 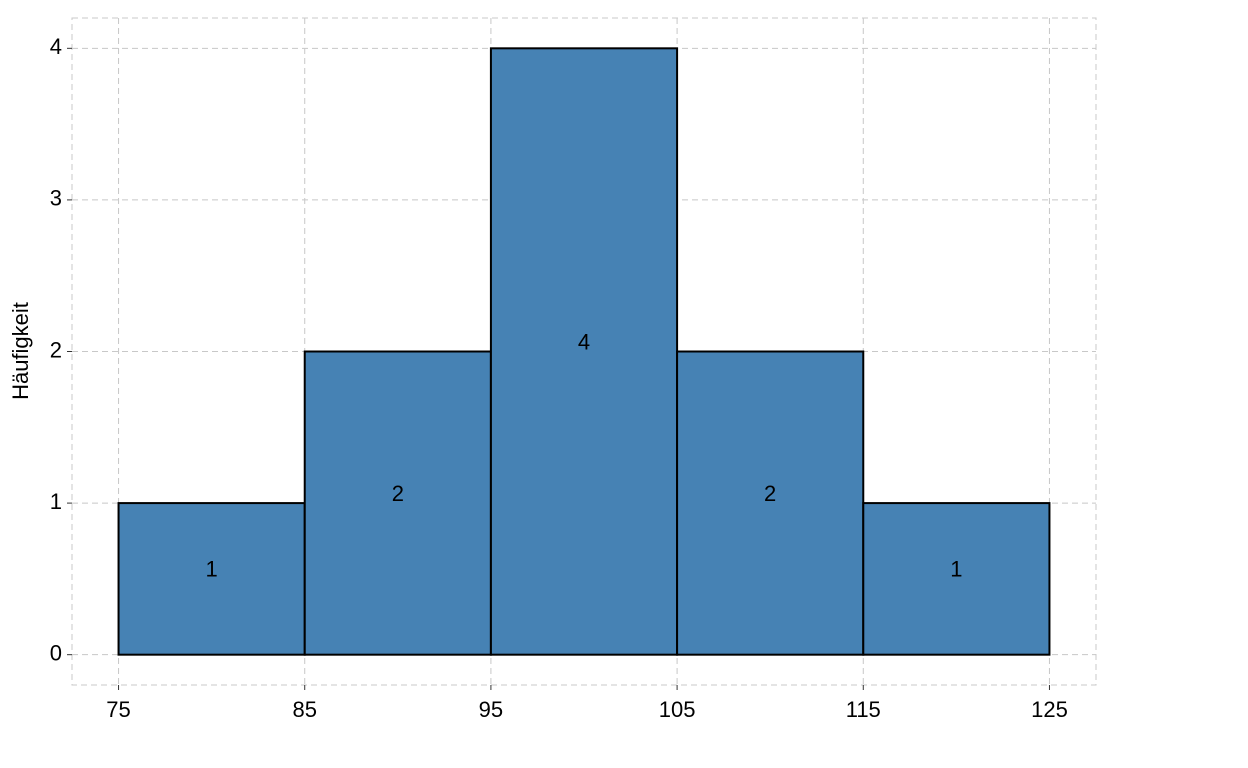 I want to click on x-tick-label: 75, so click(x=118, y=709).